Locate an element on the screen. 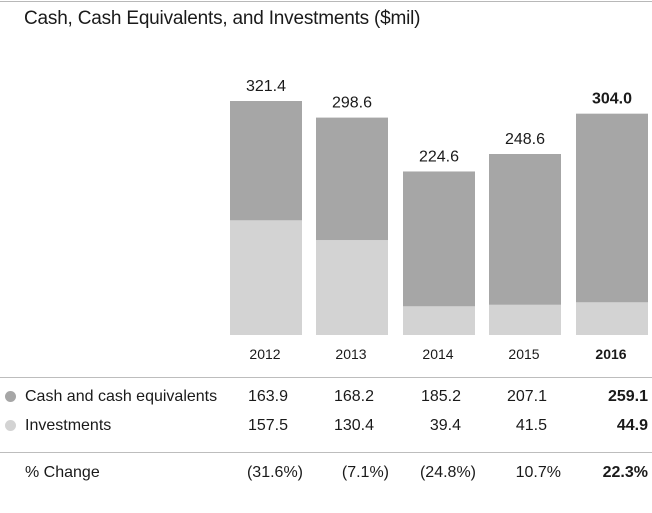 The width and height of the screenshot is (652, 513). bar-cash-2013 is located at coordinates (352, 179).